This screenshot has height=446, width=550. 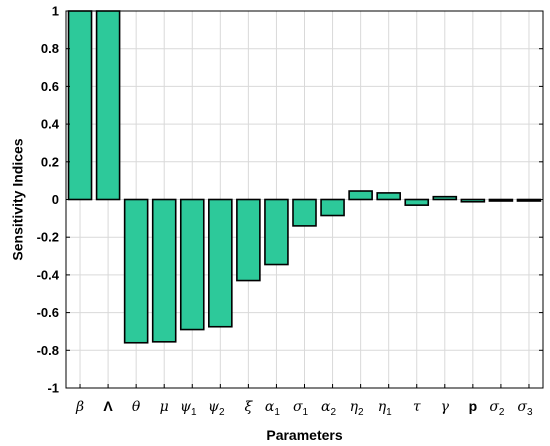 What do you see at coordinates (108, 406) in the screenshot?
I see `x-tick-label: Λ` at bounding box center [108, 406].